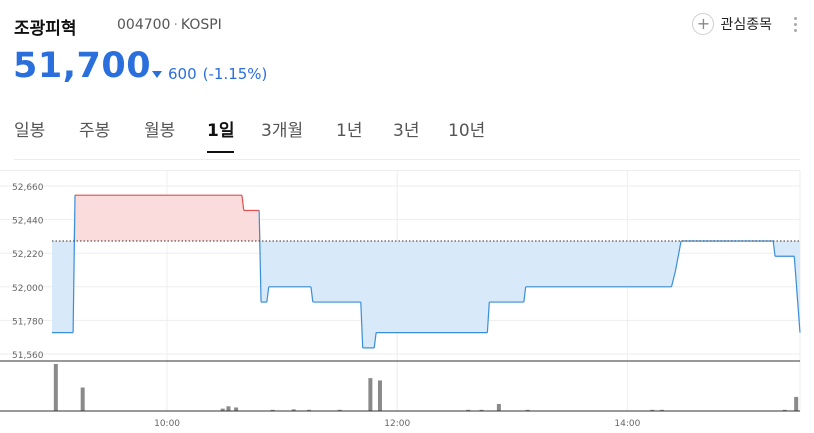 The width and height of the screenshot is (814, 433). I want to click on y-tick-label: 51,560, so click(28, 356).